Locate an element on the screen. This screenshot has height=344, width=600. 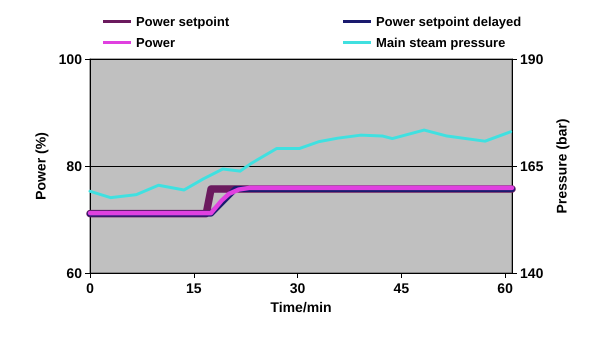
y2-tick-label: 140 is located at coordinates (532, 273).